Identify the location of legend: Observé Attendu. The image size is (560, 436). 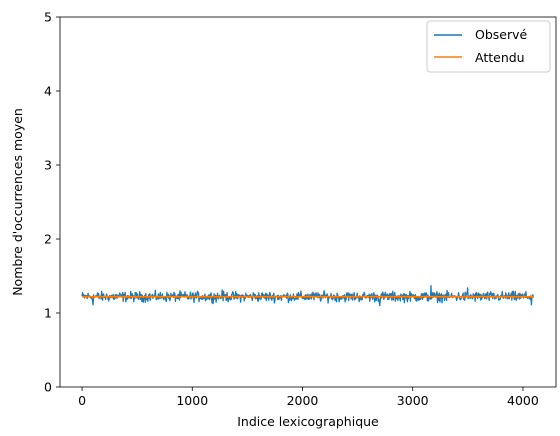
(488, 46).